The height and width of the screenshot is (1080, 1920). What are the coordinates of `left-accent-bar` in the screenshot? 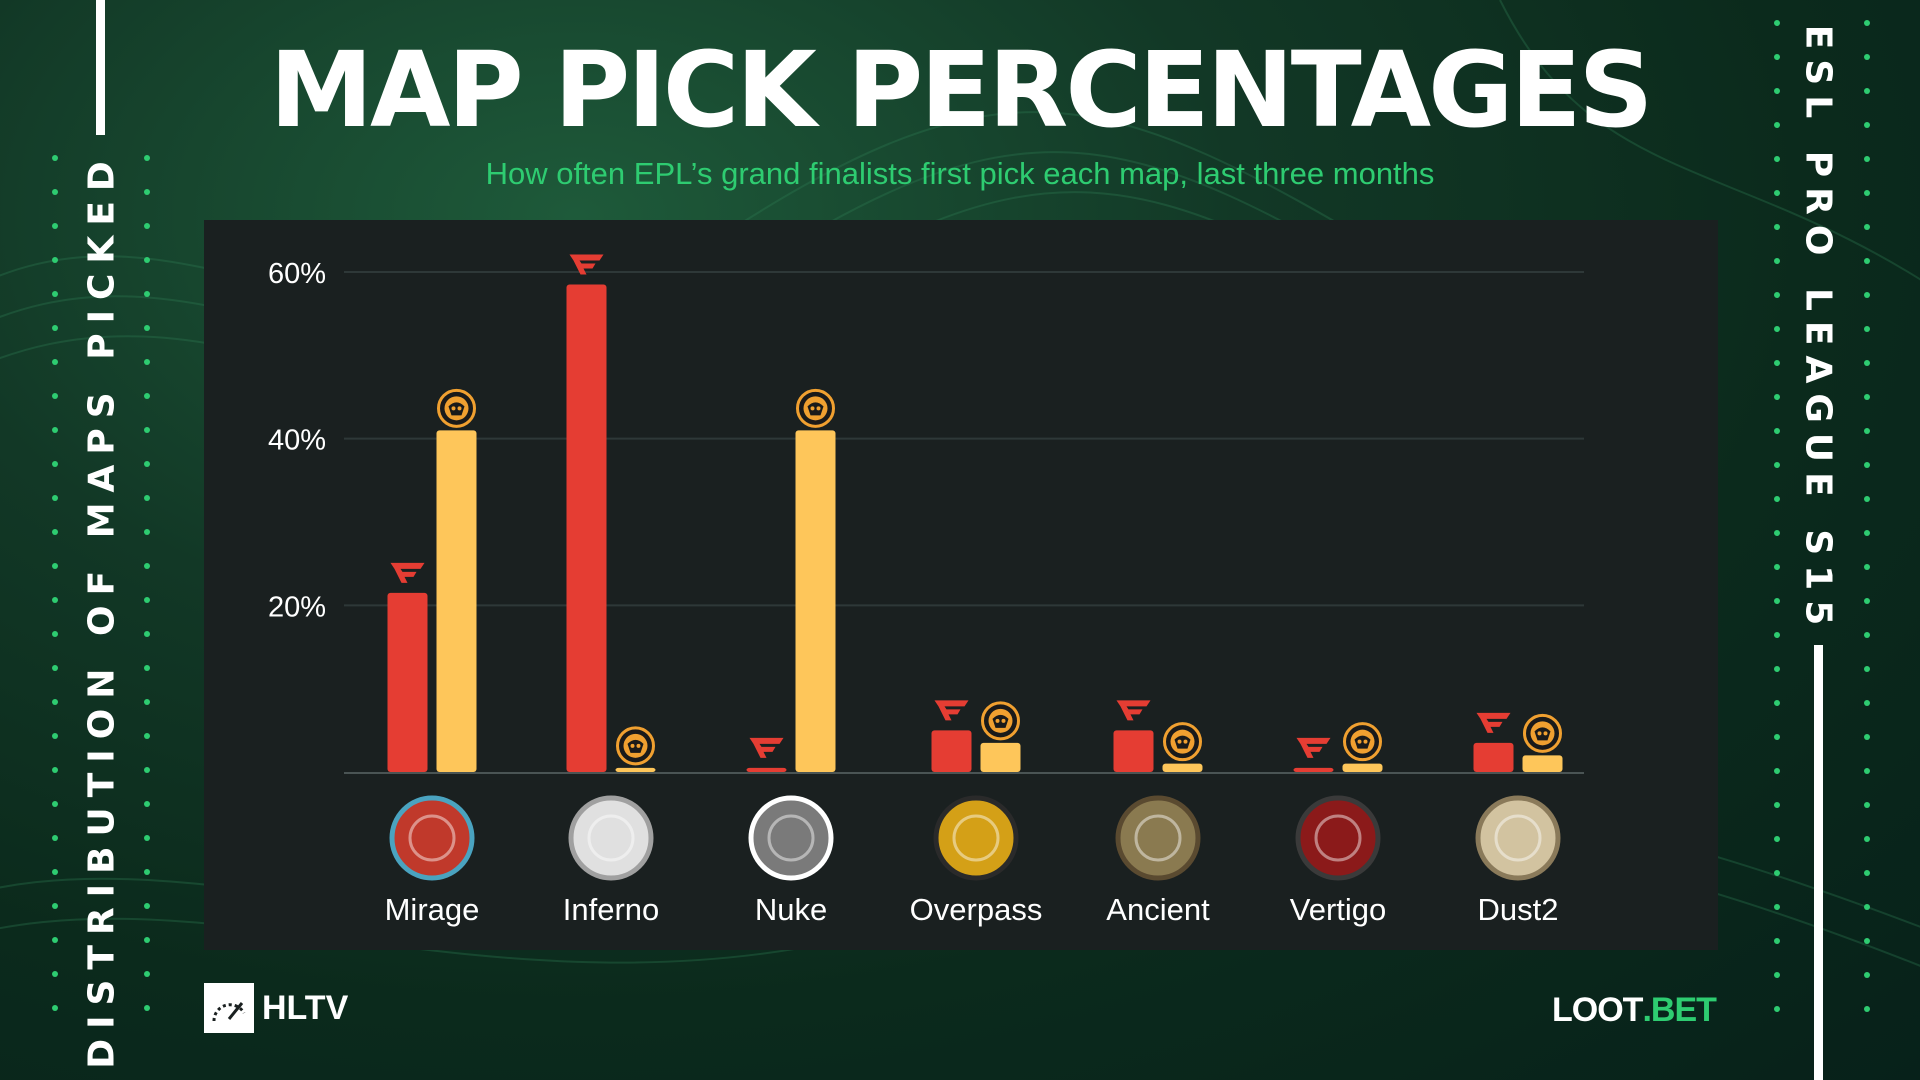 It's located at (100, 67).